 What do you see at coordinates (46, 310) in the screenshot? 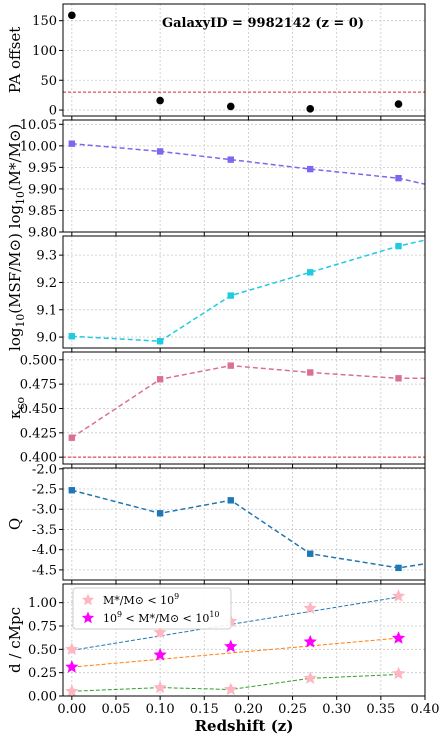
I see `y-tick-label: 9.1` at bounding box center [46, 310].